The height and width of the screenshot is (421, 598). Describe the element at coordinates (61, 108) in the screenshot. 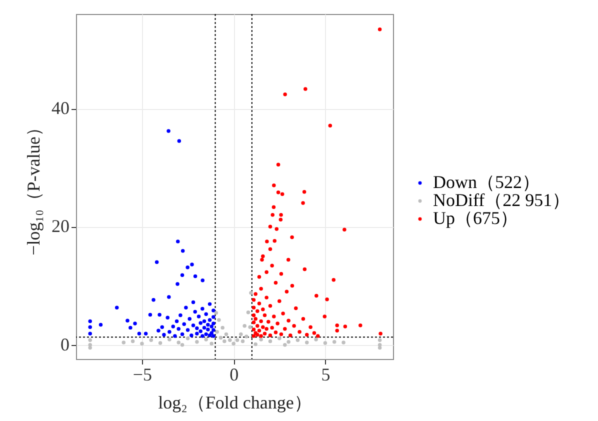

I see `y-tick-label: 40` at that location.